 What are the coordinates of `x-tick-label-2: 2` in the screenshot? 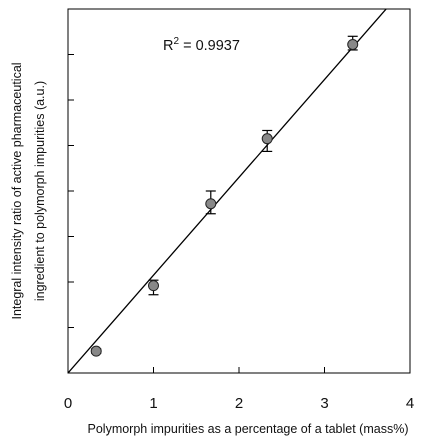 It's located at (239, 403).